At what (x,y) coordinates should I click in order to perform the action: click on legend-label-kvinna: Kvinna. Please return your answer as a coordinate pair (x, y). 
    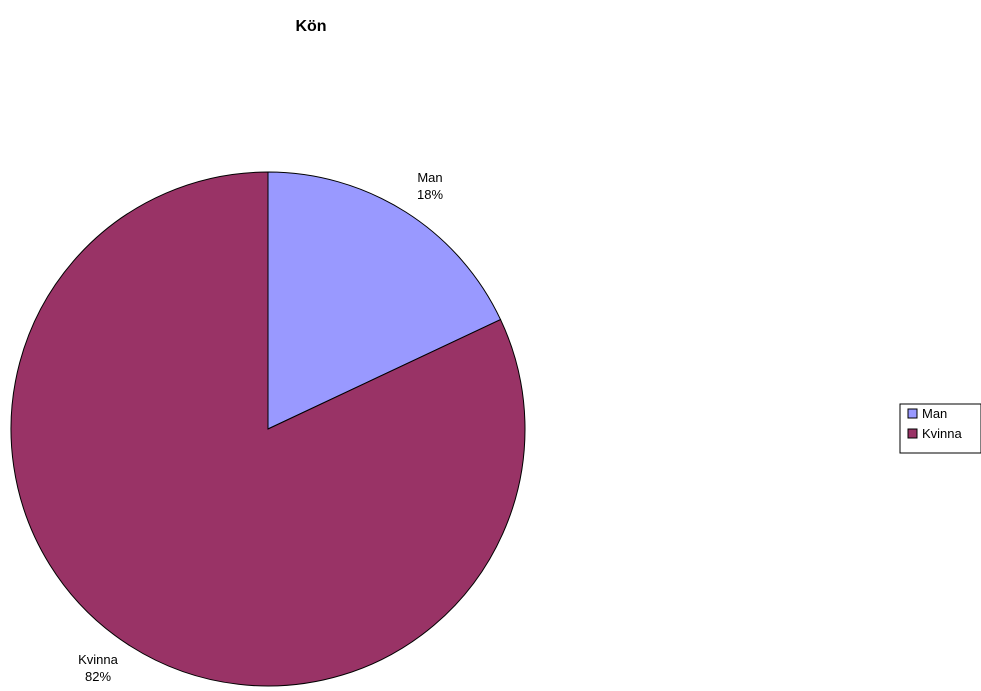
    Looking at the image, I should click on (942, 433).